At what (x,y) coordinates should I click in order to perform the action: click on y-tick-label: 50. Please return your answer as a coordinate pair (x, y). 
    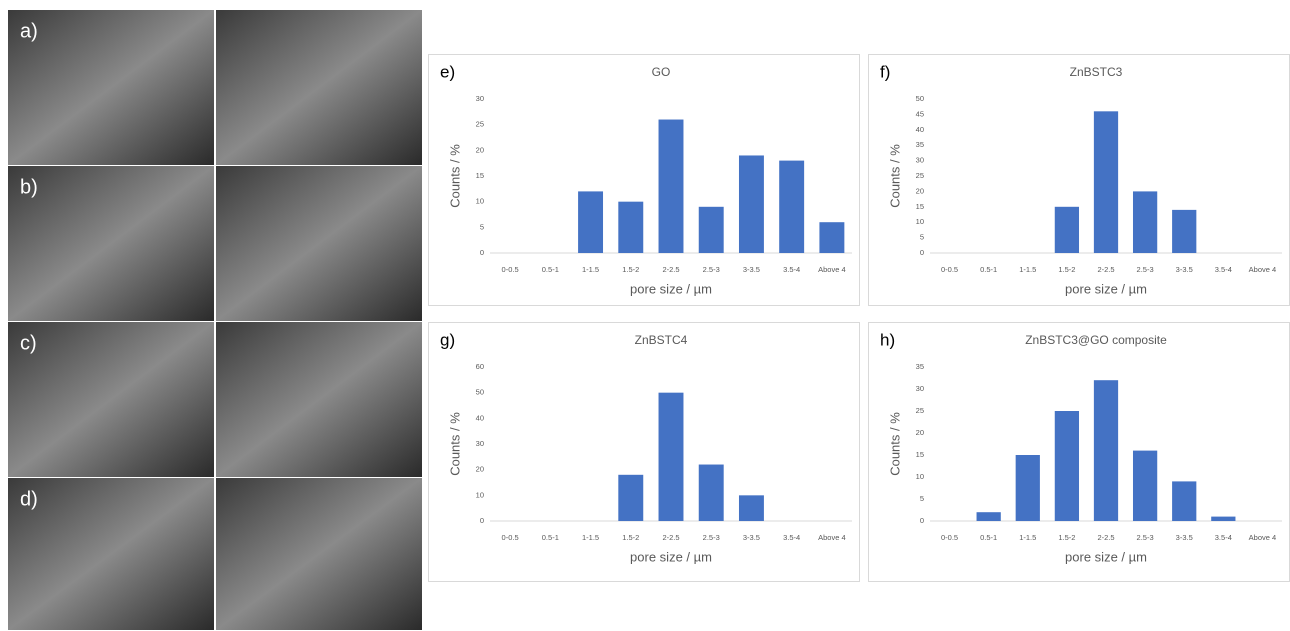
    Looking at the image, I should click on (920, 98).